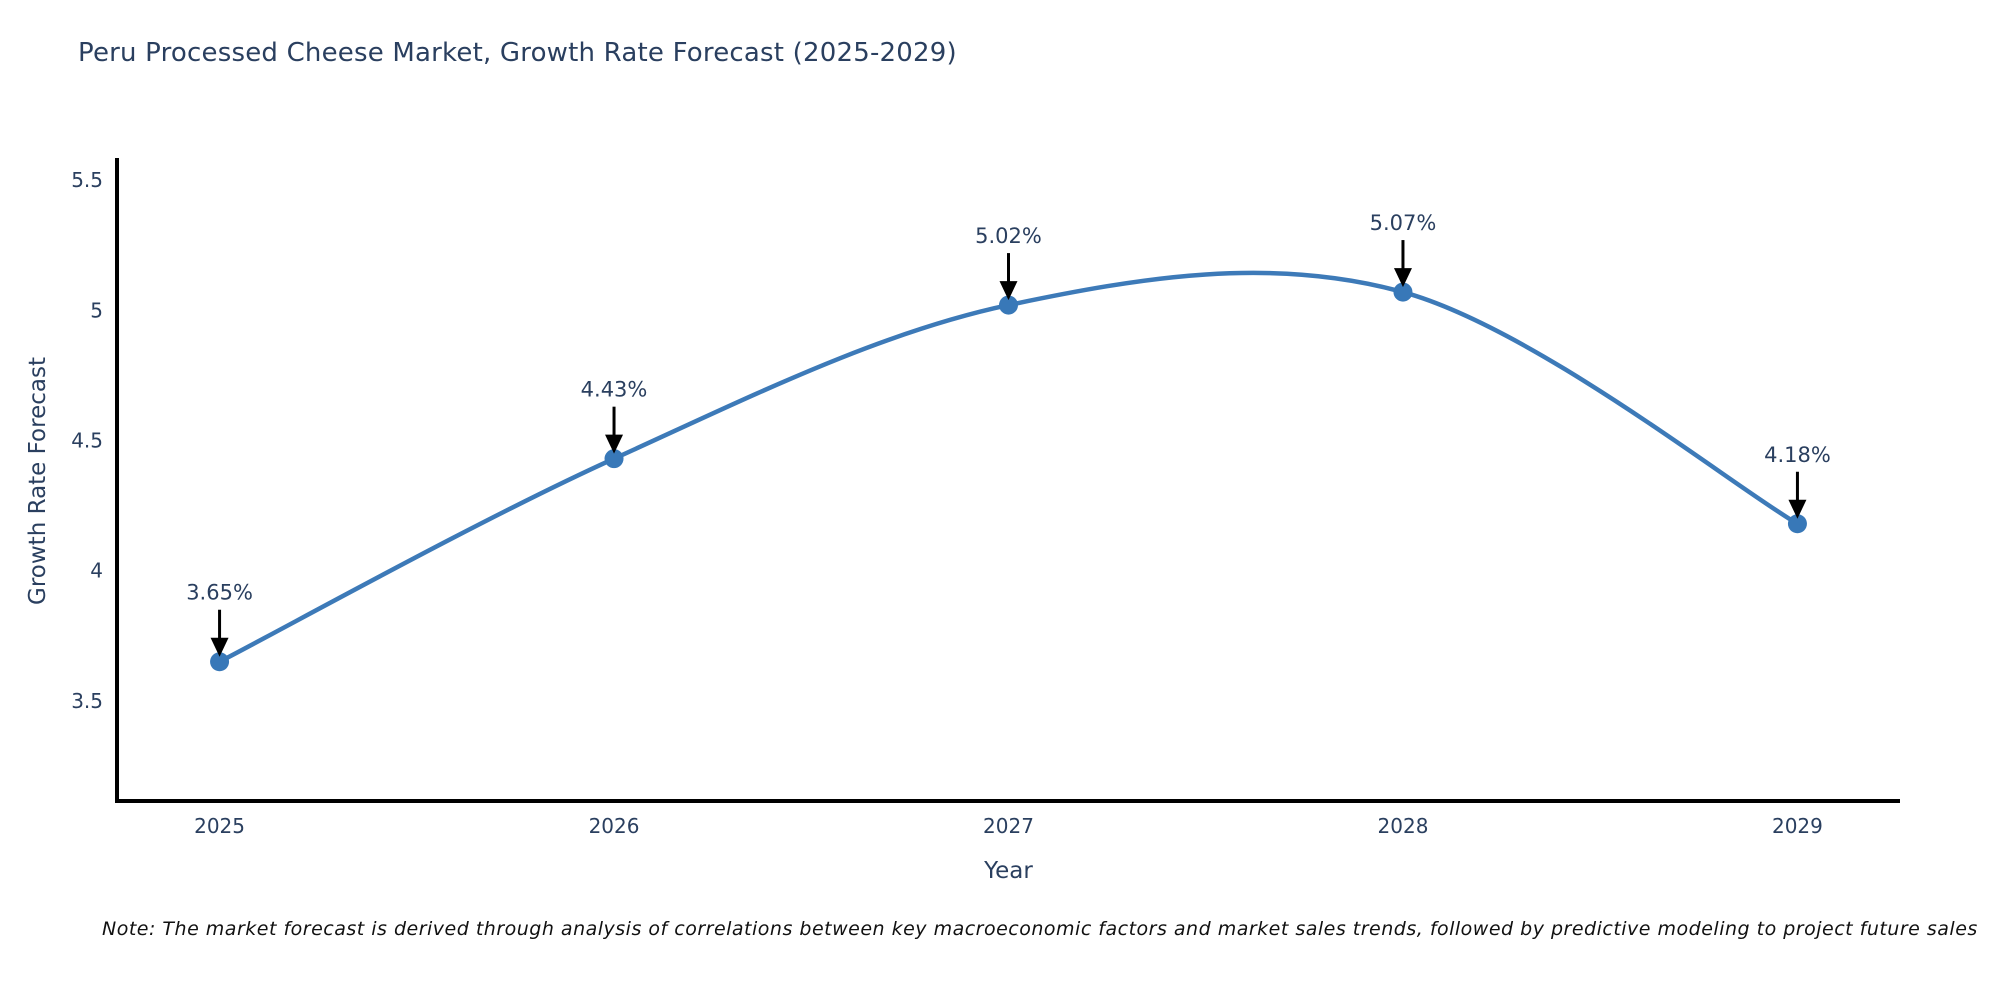  Describe the element at coordinates (219, 826) in the screenshot. I see `x-tick-label-2025: 2025` at that location.